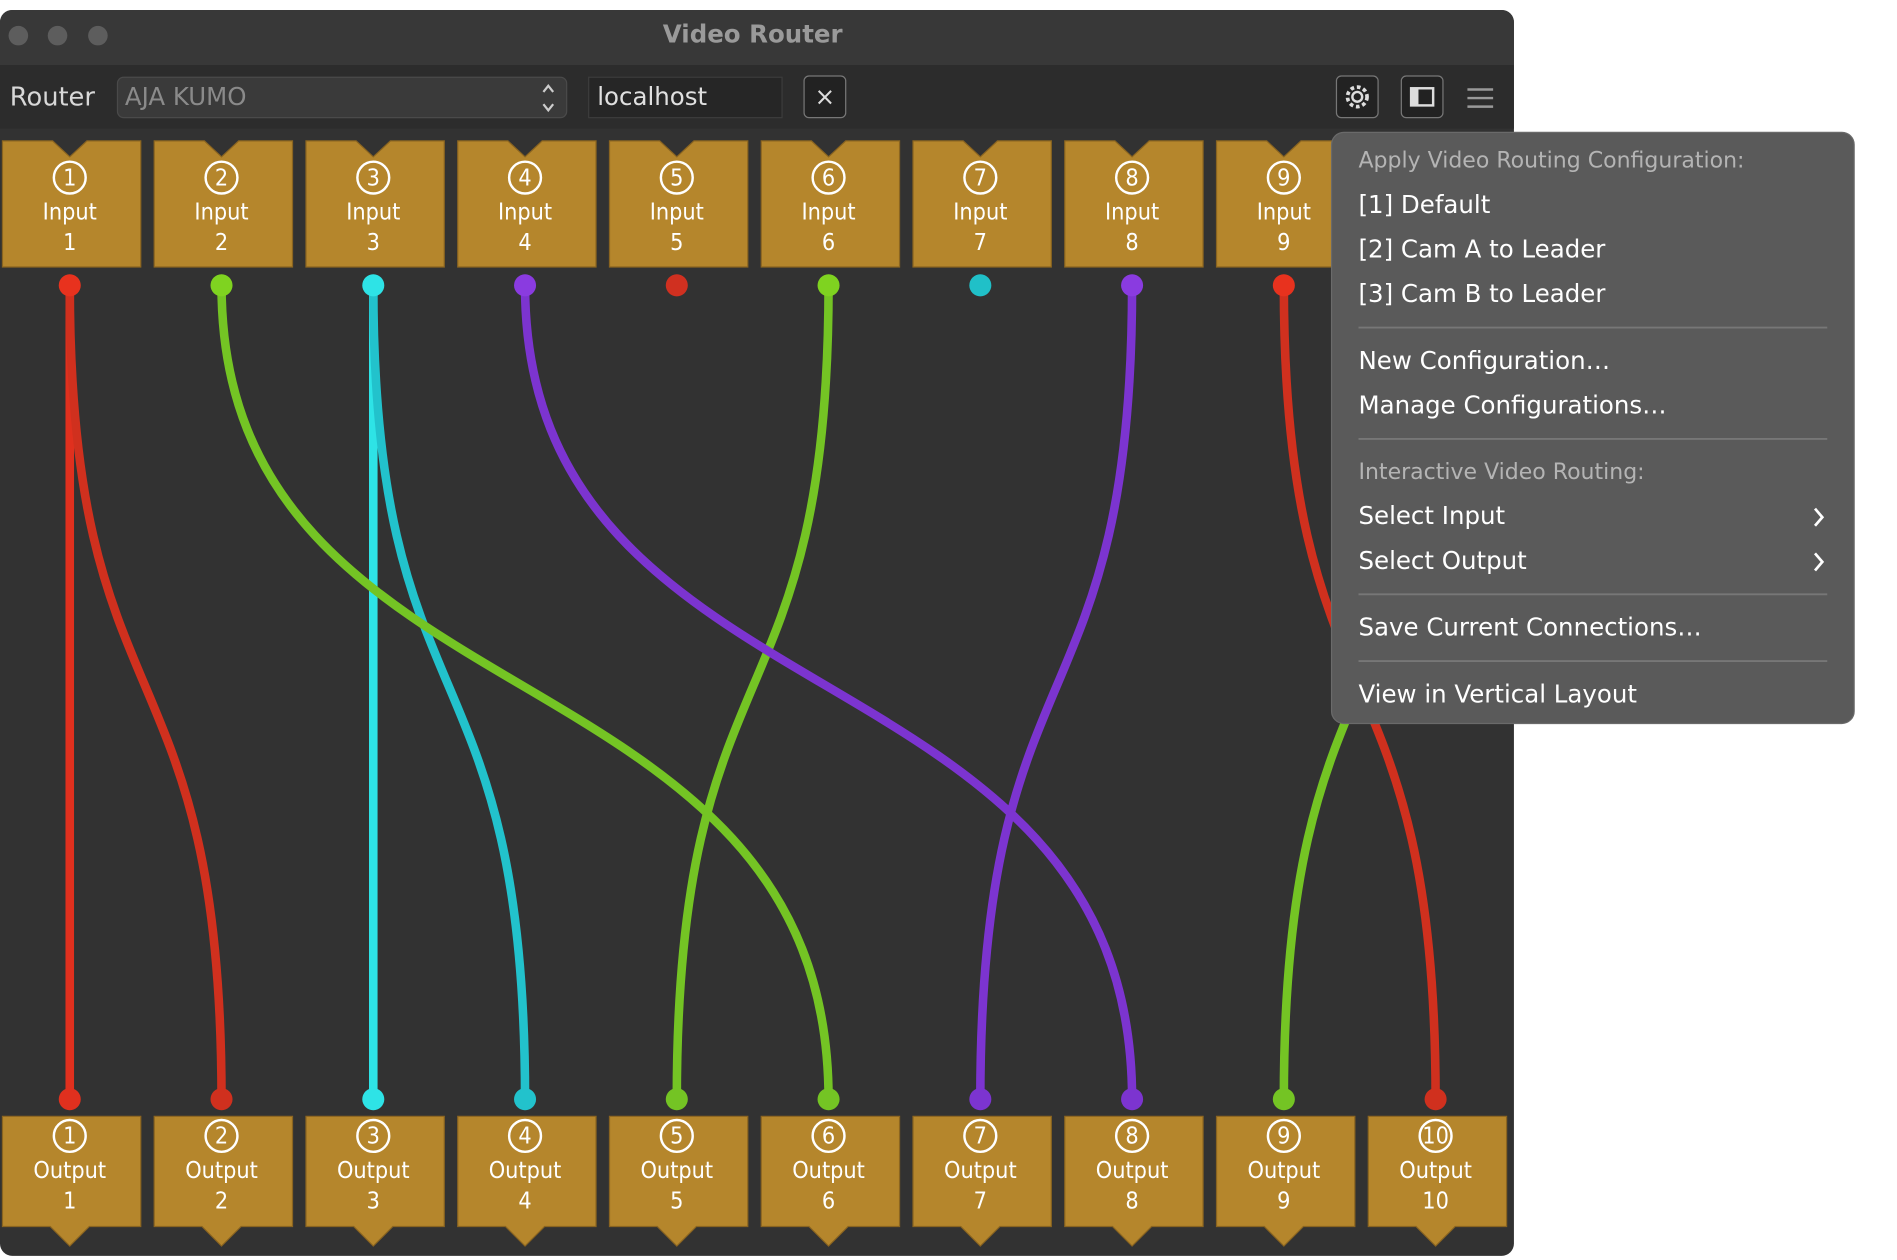  Describe the element at coordinates (223, 218) in the screenshot. I see `input-port: 2 Input 2` at that location.